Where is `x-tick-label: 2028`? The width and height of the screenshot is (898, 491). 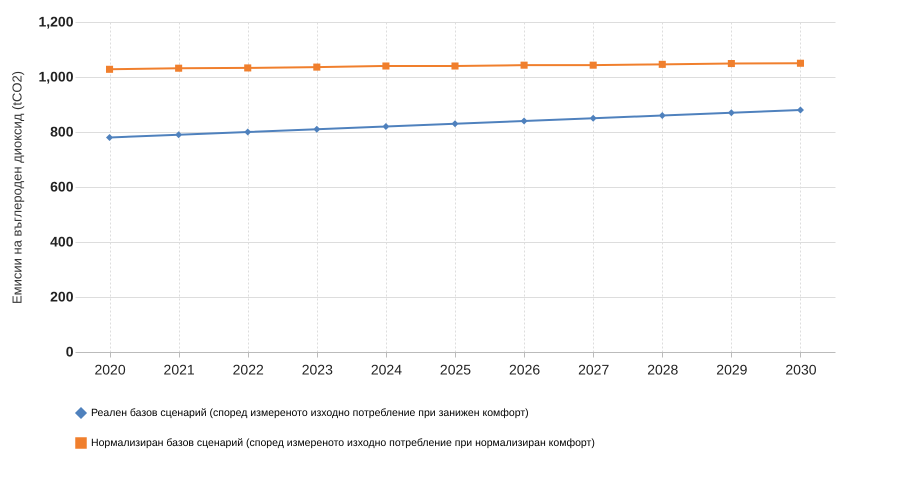
x-tick-label: 2028 is located at coordinates (663, 370).